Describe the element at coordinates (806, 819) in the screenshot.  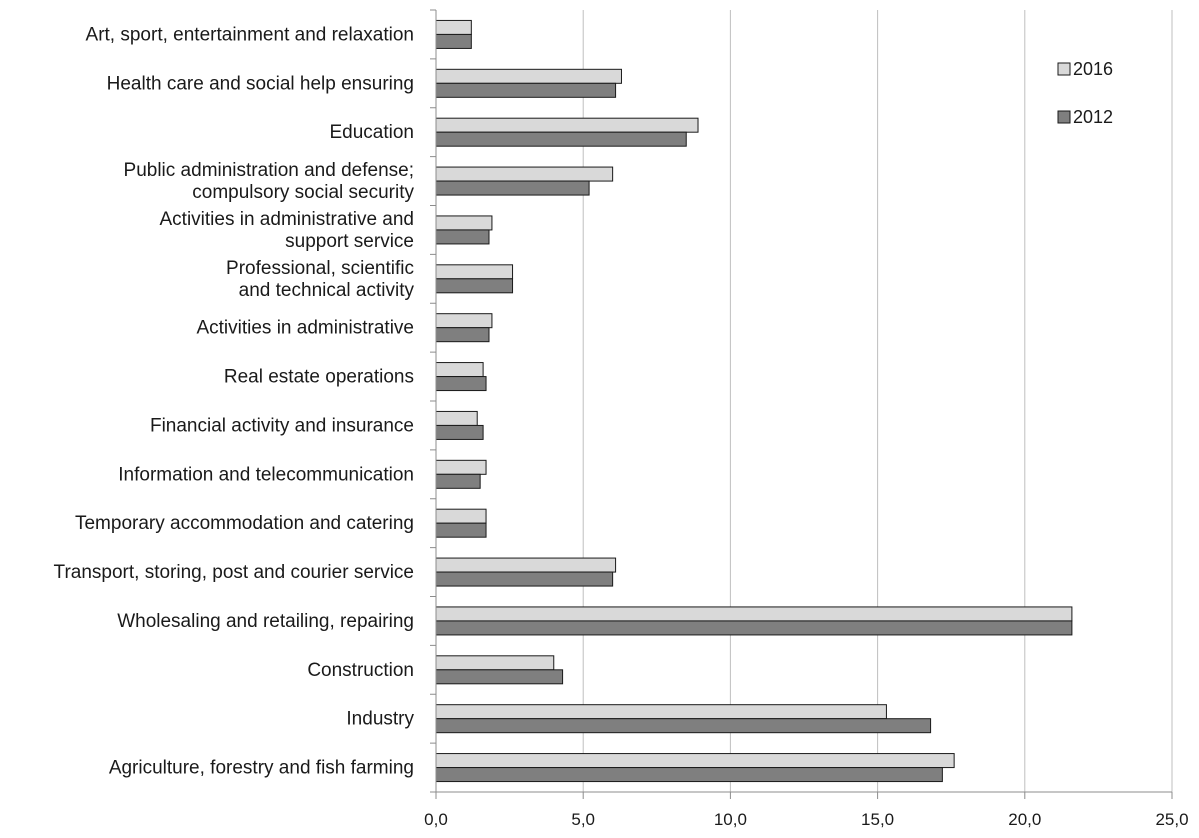
I see `x-tick-labels: 0,0 5,0 10,0 15,0 20,0 25,0` at that location.